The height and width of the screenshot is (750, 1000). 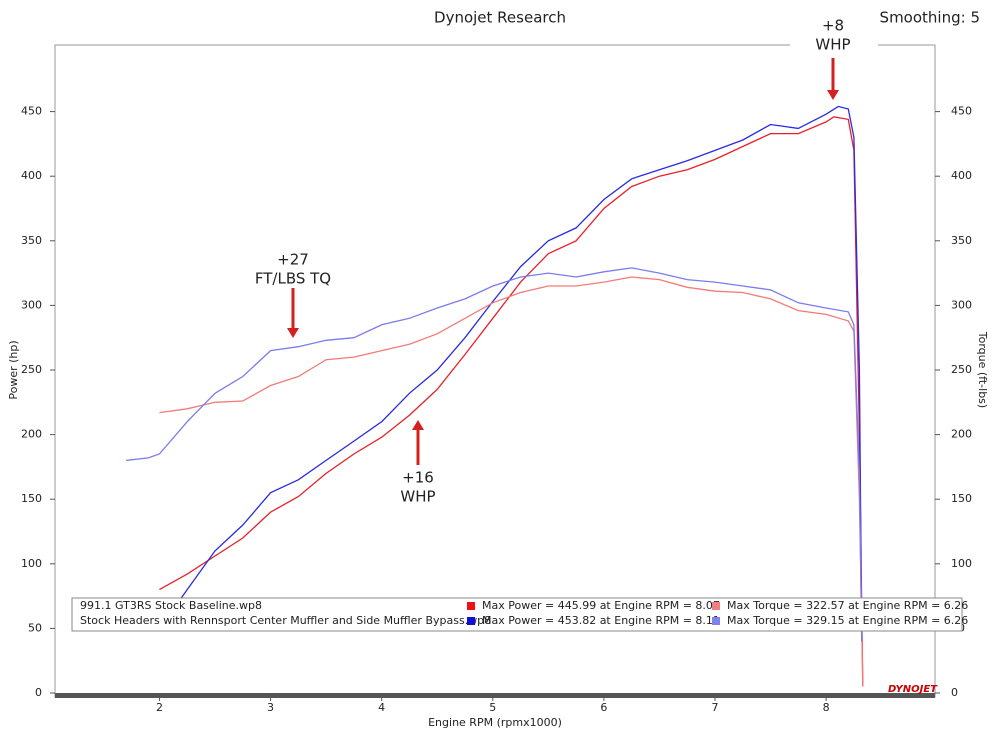 What do you see at coordinates (715, 707) in the screenshot?
I see `x-tick-label: 7` at bounding box center [715, 707].